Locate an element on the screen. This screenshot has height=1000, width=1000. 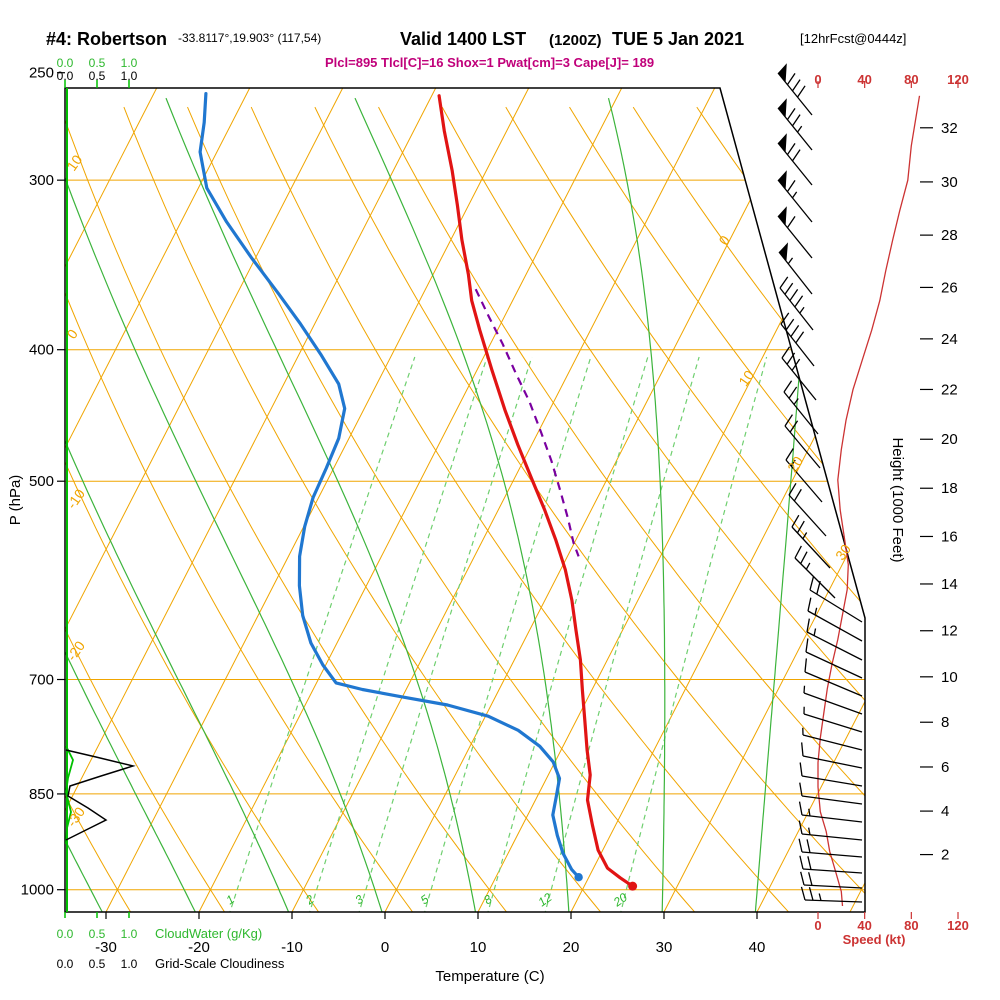
cloudiness-label: Grid-Scale Cloudiness is located at coordinates (220, 963).